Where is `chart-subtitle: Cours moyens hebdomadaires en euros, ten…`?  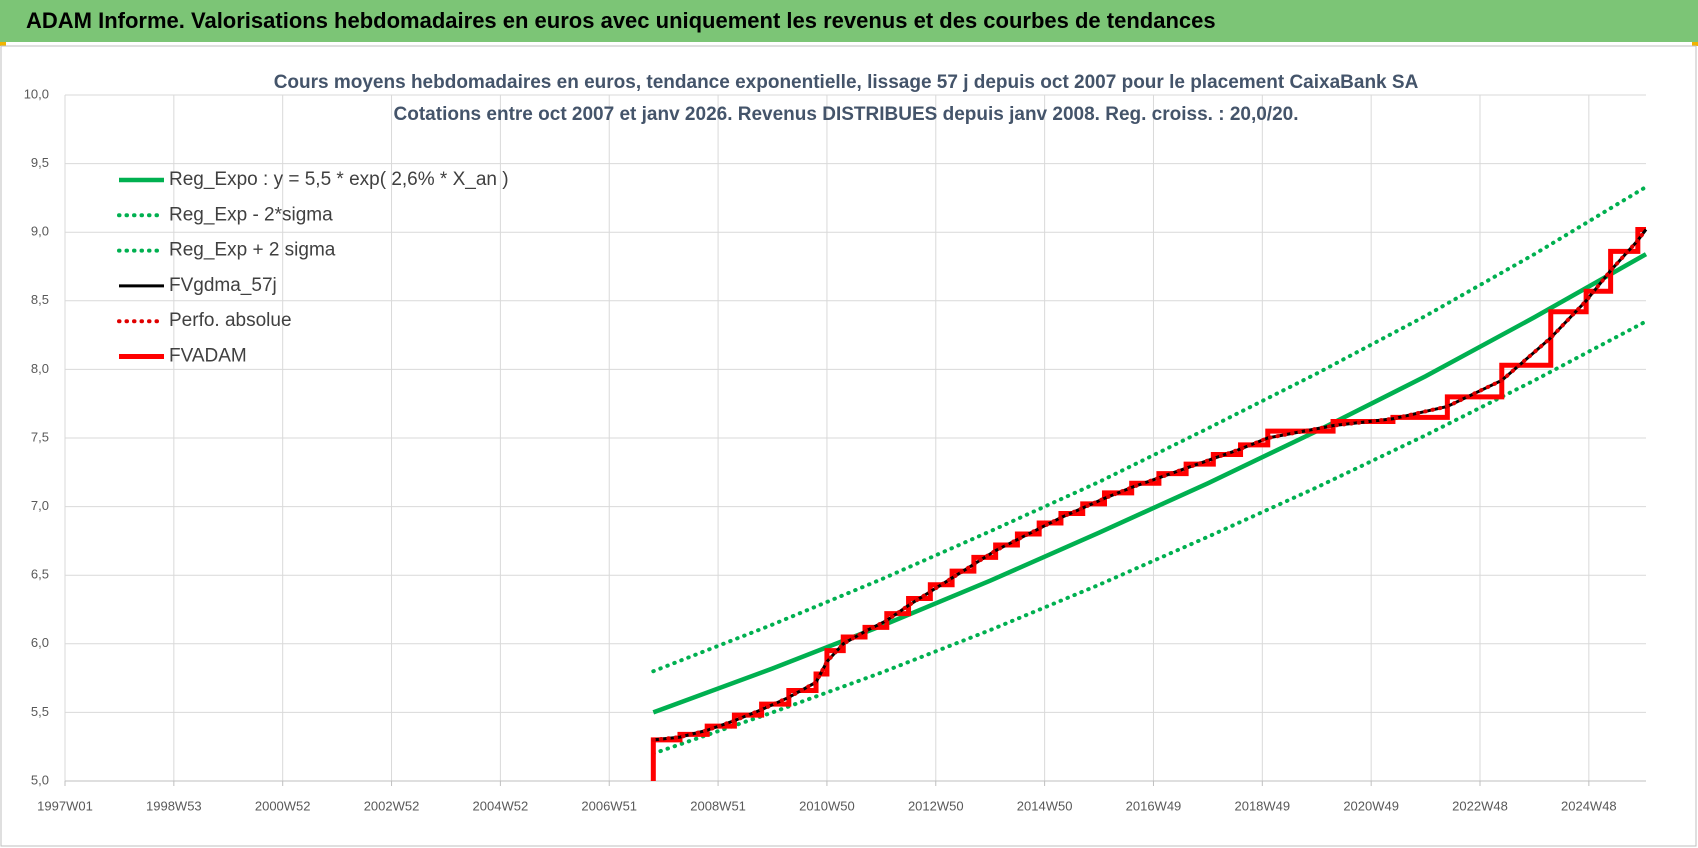
chart-subtitle: Cours moyens hebdomadaires en euros, ten… is located at coordinates (846, 82).